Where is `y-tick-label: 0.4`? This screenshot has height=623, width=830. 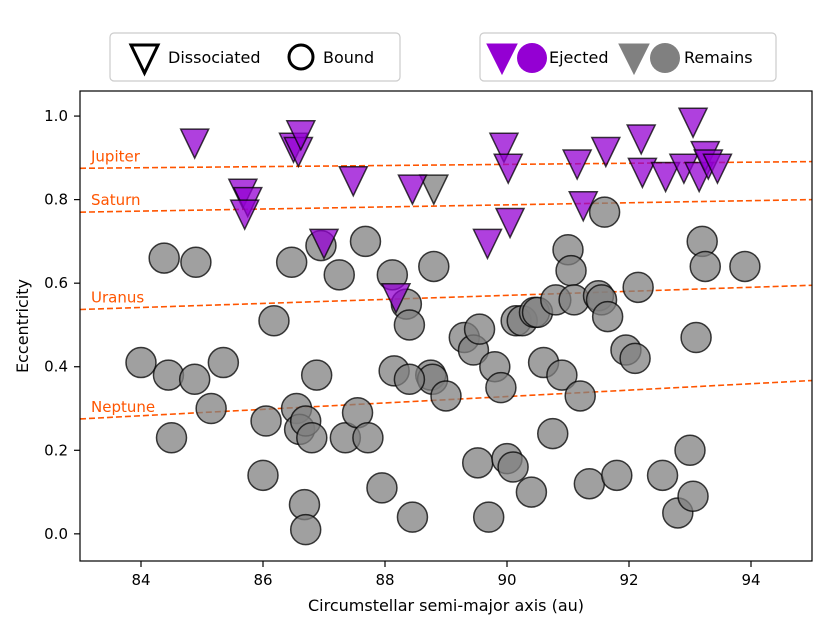 y-tick-label: 0.4 is located at coordinates (56, 367).